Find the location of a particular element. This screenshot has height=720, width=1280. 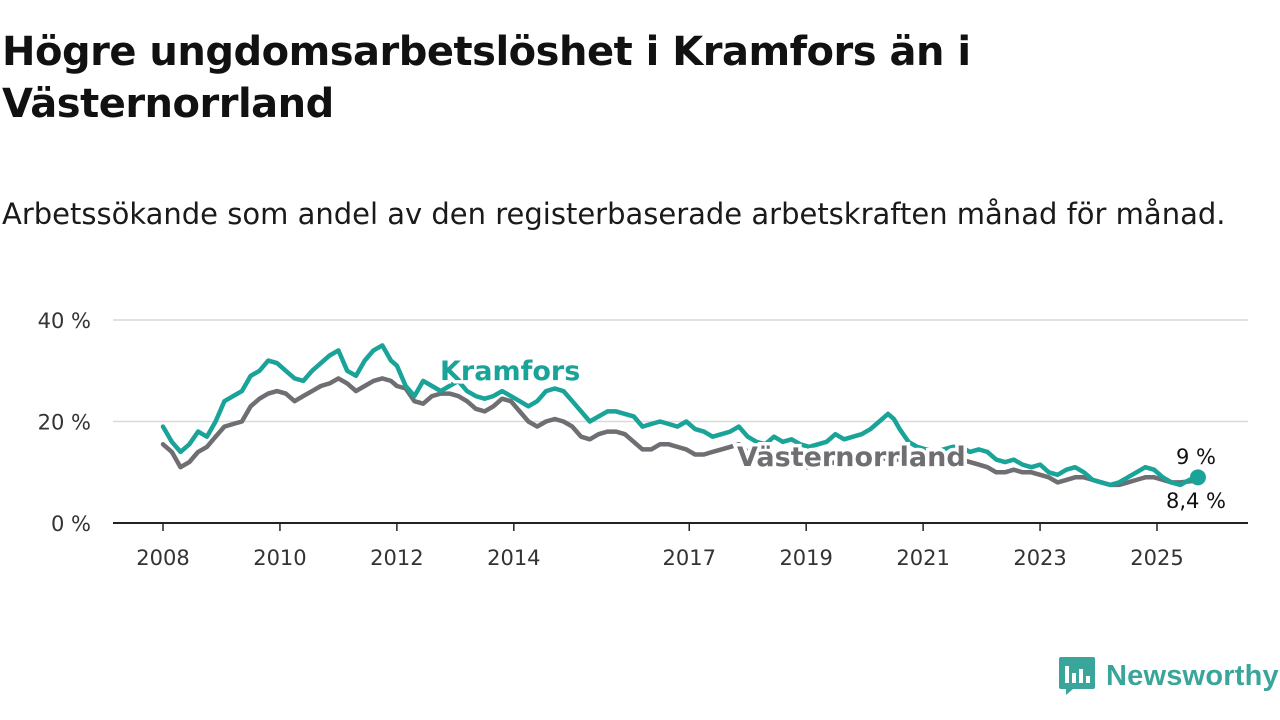

x-tick-label: 2010 is located at coordinates (279, 558).